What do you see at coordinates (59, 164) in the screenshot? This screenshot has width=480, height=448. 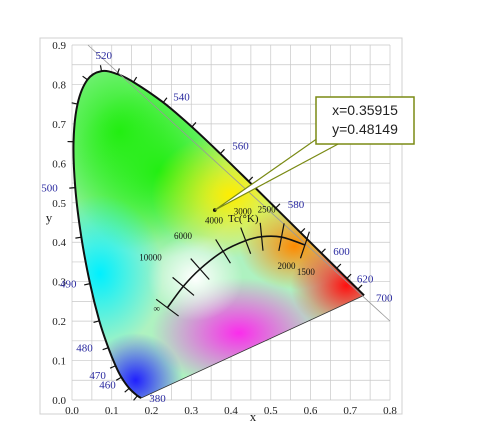 I see `y-tick-label: 0.6` at bounding box center [59, 164].